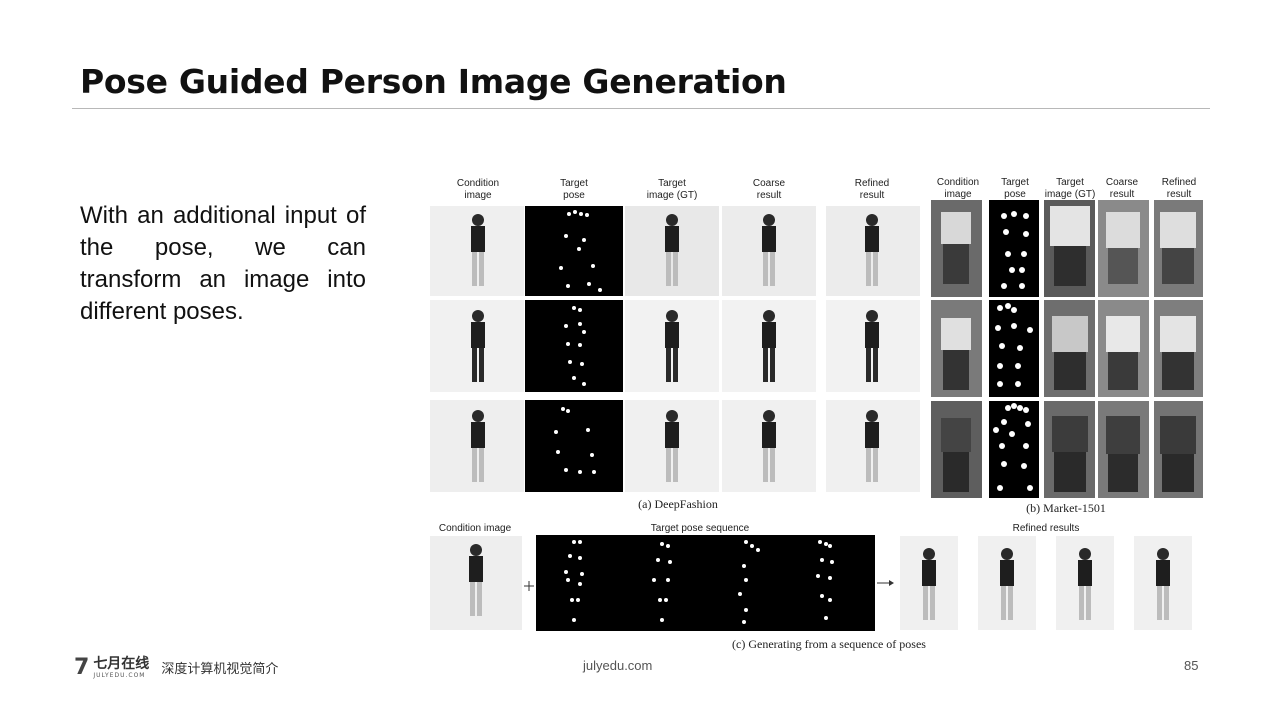 This screenshot has width=1280, height=720. Describe the element at coordinates (769, 195) in the screenshot. I see `df-header-4-line2: result` at that location.